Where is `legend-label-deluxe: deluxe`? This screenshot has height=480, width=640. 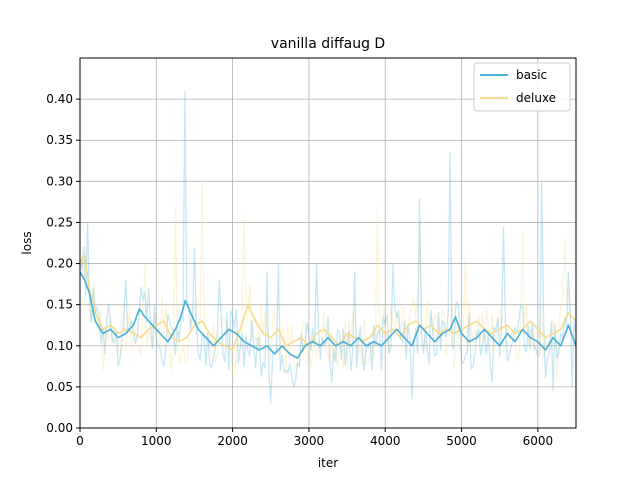 legend-label-deluxe: deluxe is located at coordinates (536, 98).